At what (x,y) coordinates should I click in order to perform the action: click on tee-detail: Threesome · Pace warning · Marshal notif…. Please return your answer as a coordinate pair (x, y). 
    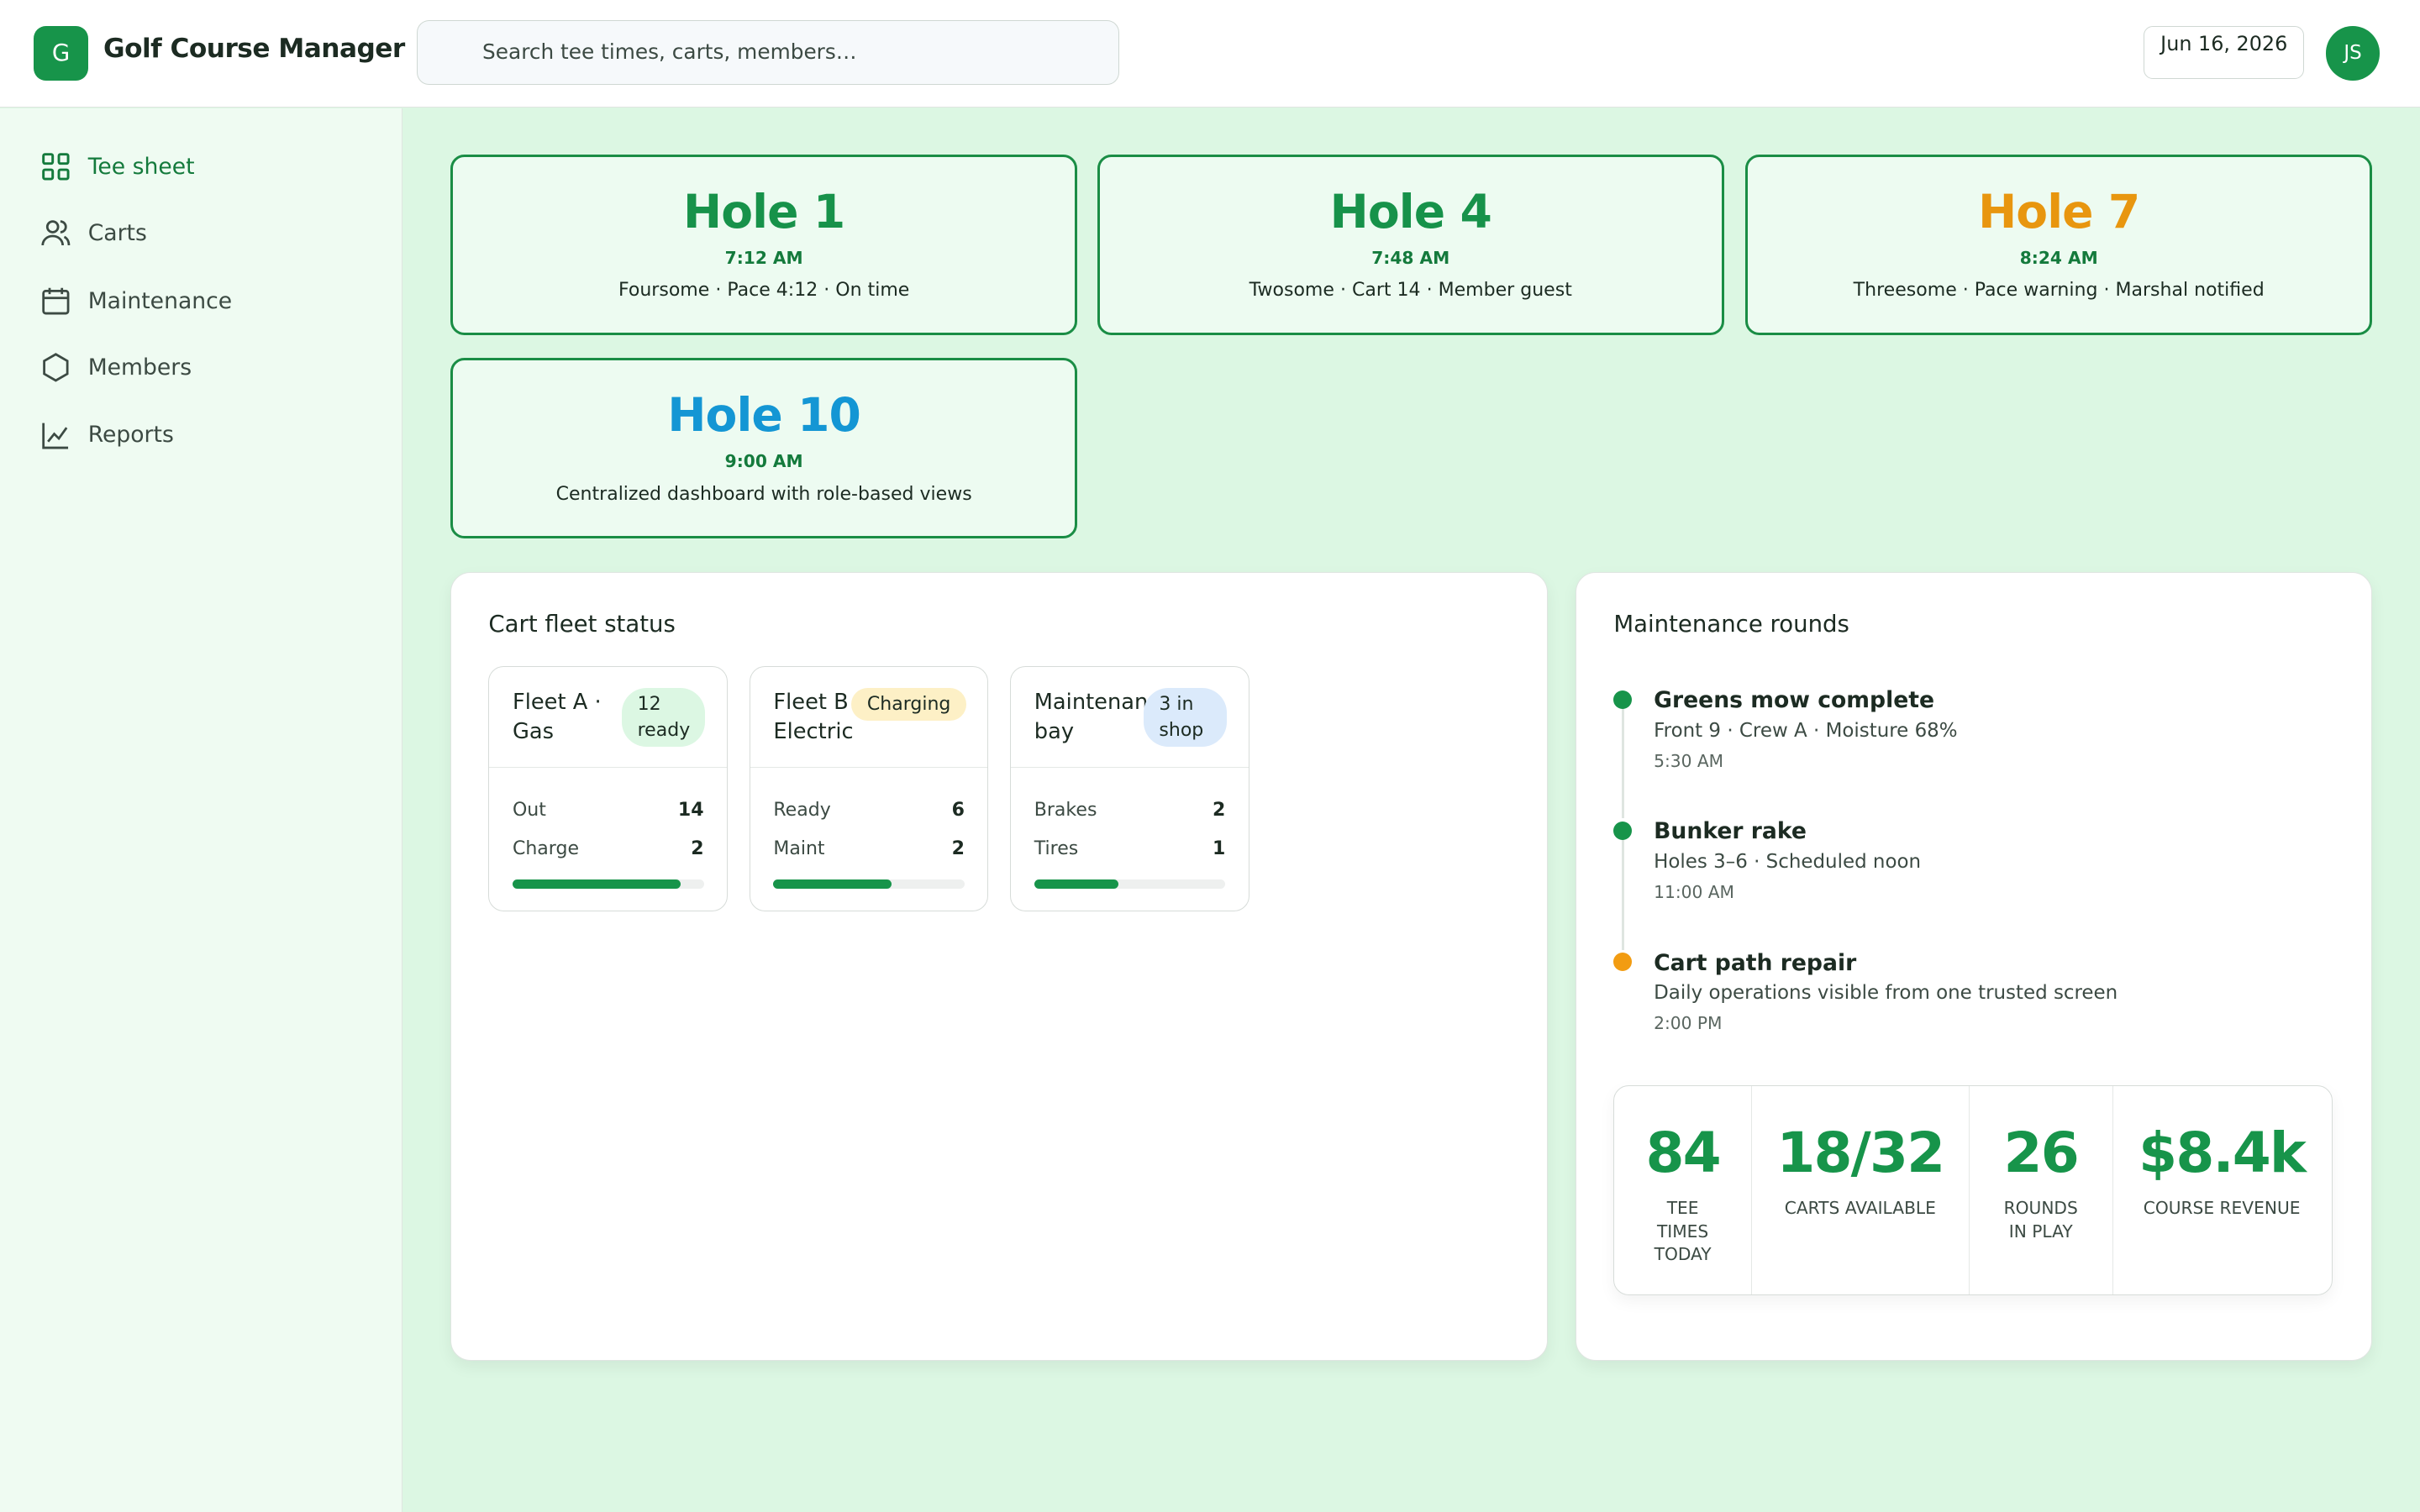
    Looking at the image, I should click on (2059, 291).